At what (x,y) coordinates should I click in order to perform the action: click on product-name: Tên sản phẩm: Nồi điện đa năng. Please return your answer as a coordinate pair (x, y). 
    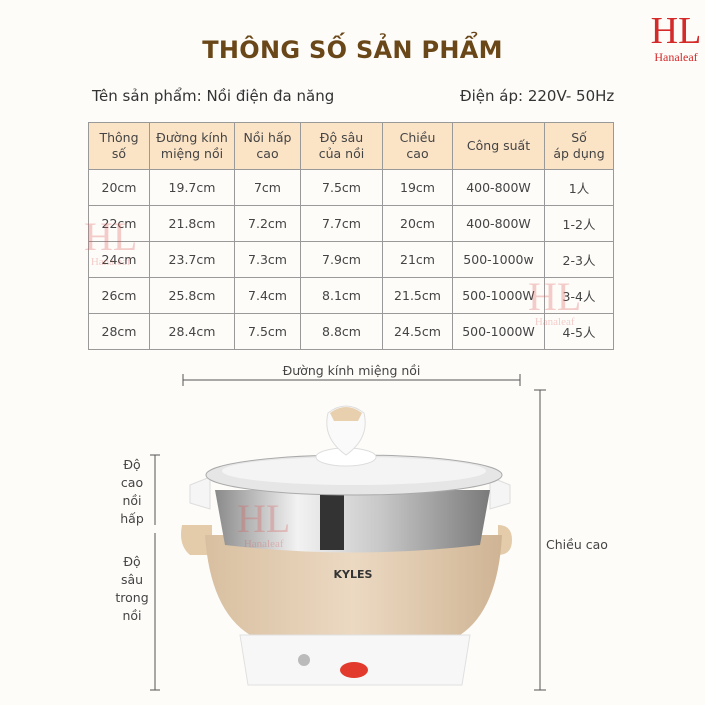
    Looking at the image, I should click on (213, 96).